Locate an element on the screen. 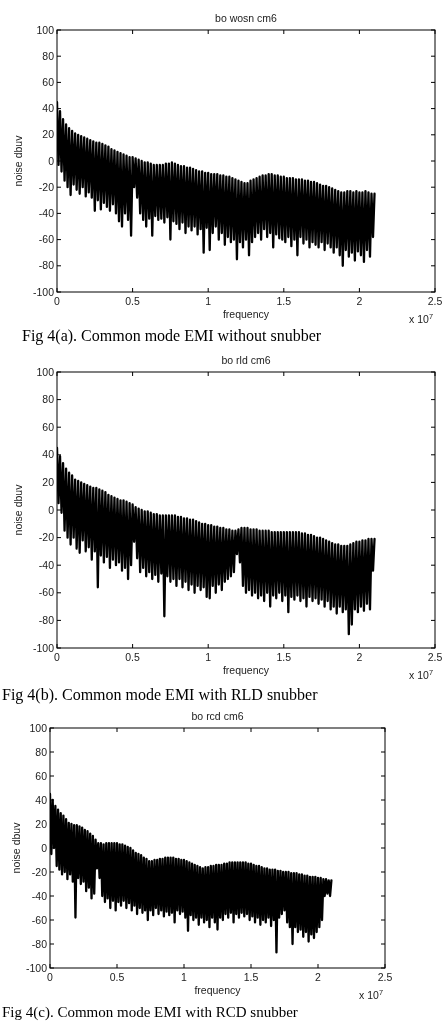  chart-title: bo rld cm6 is located at coordinates (246, 360).